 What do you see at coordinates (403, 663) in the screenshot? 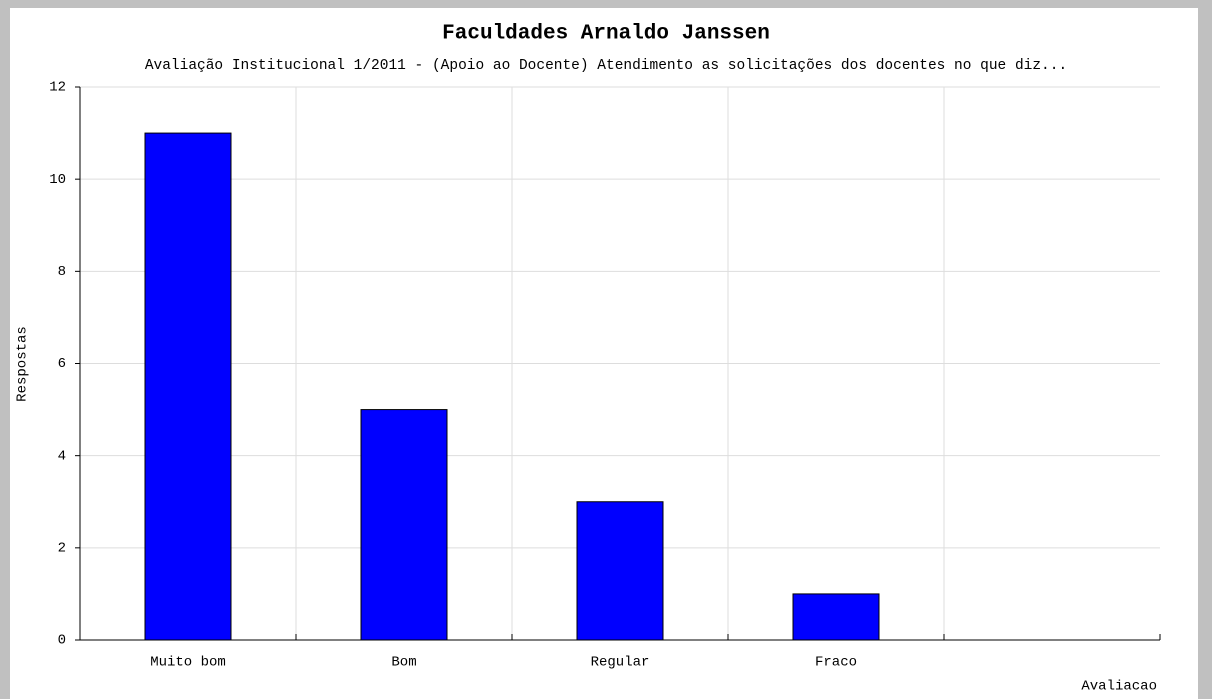
I see `x-tick-label: Bom` at bounding box center [403, 663].